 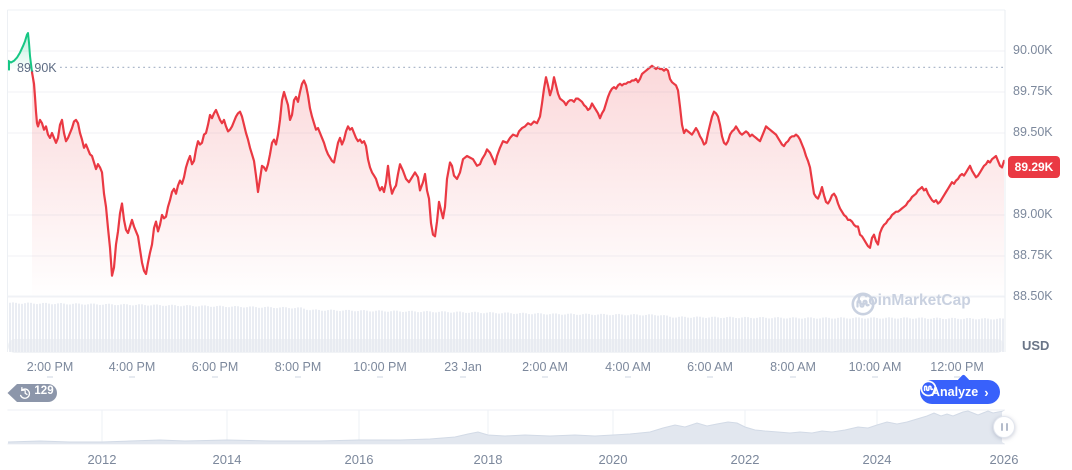 What do you see at coordinates (215, 367) in the screenshot?
I see `x-axis-label: 6:00 PM` at bounding box center [215, 367].